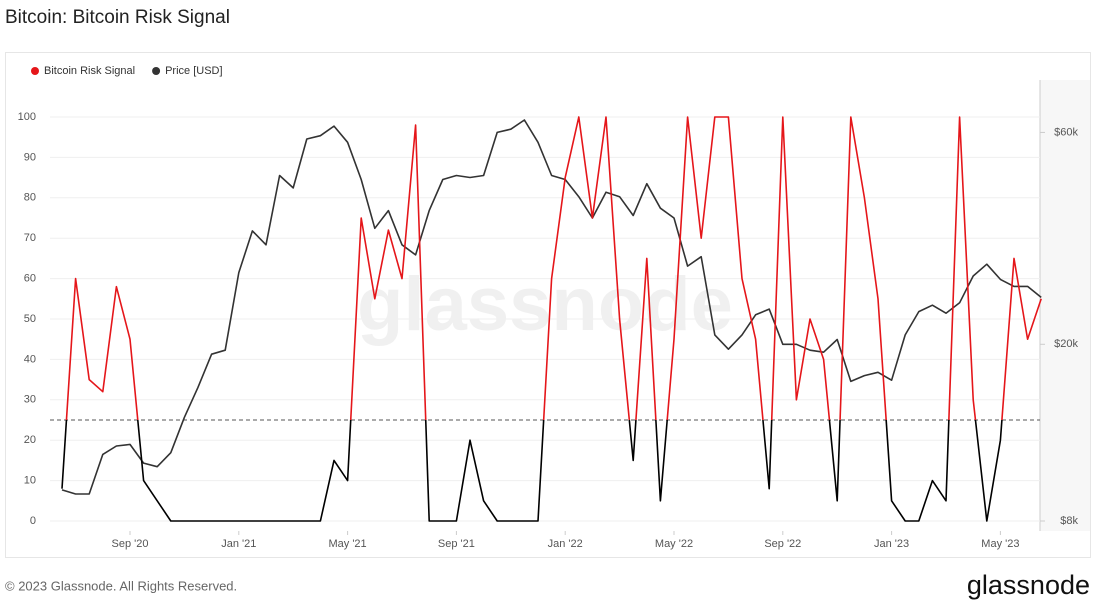  I want to click on y-tick-label: 70, so click(30, 238).